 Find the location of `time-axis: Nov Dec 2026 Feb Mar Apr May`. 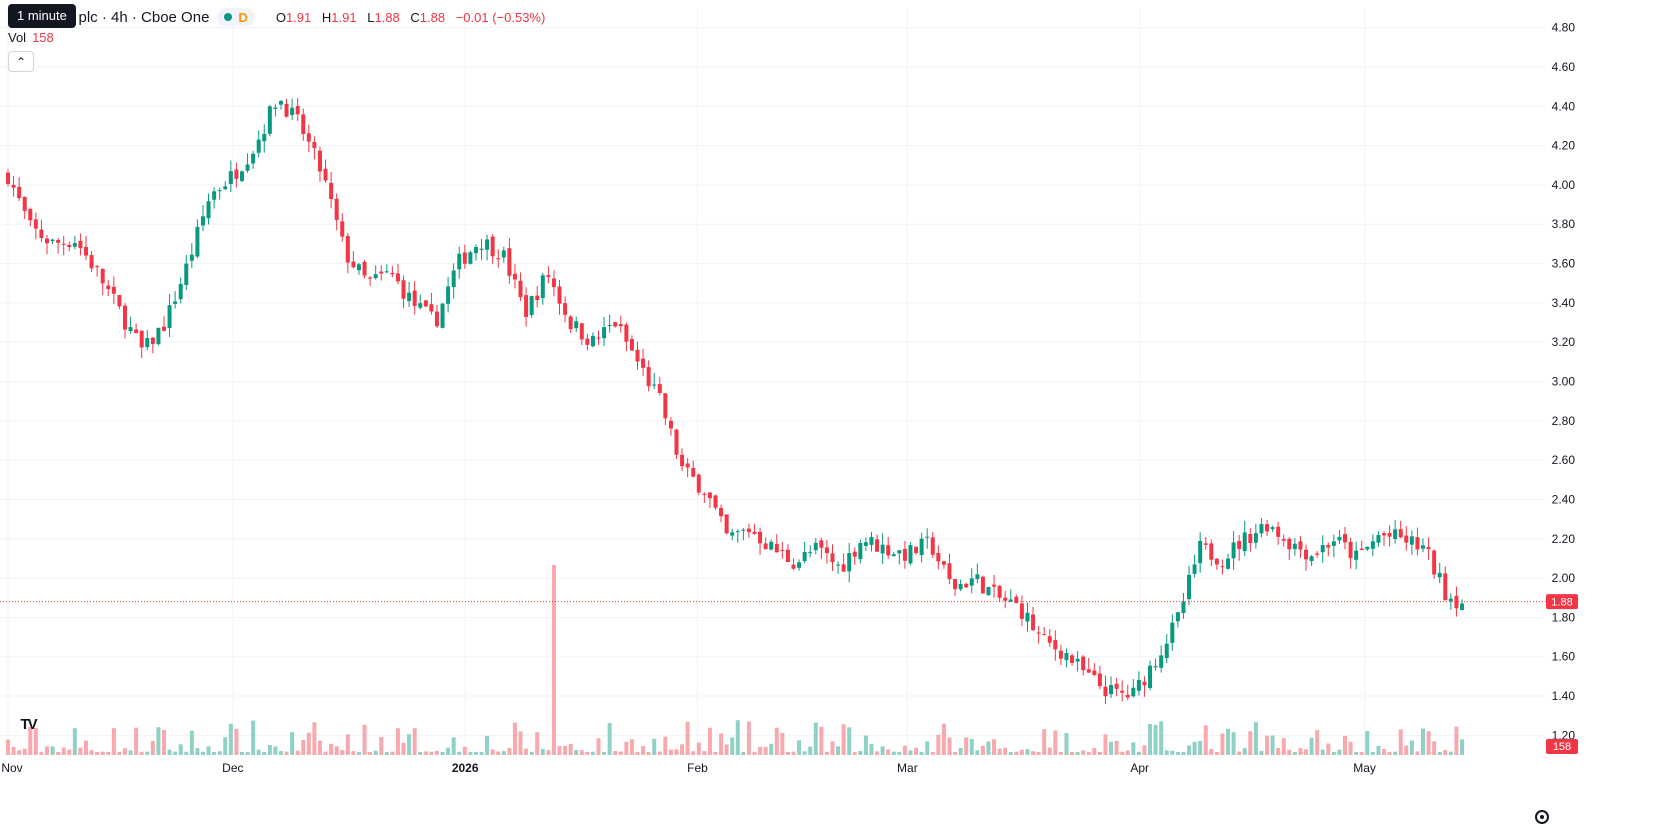

time-axis: Nov Dec 2026 Feb Mar Apr May is located at coordinates (688, 768).